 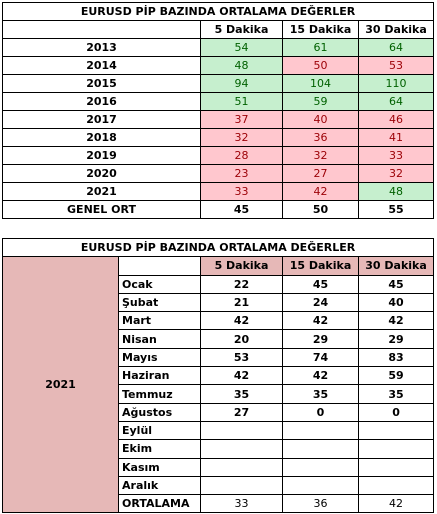 I want to click on year-label: 2014, so click(x=101, y=65).